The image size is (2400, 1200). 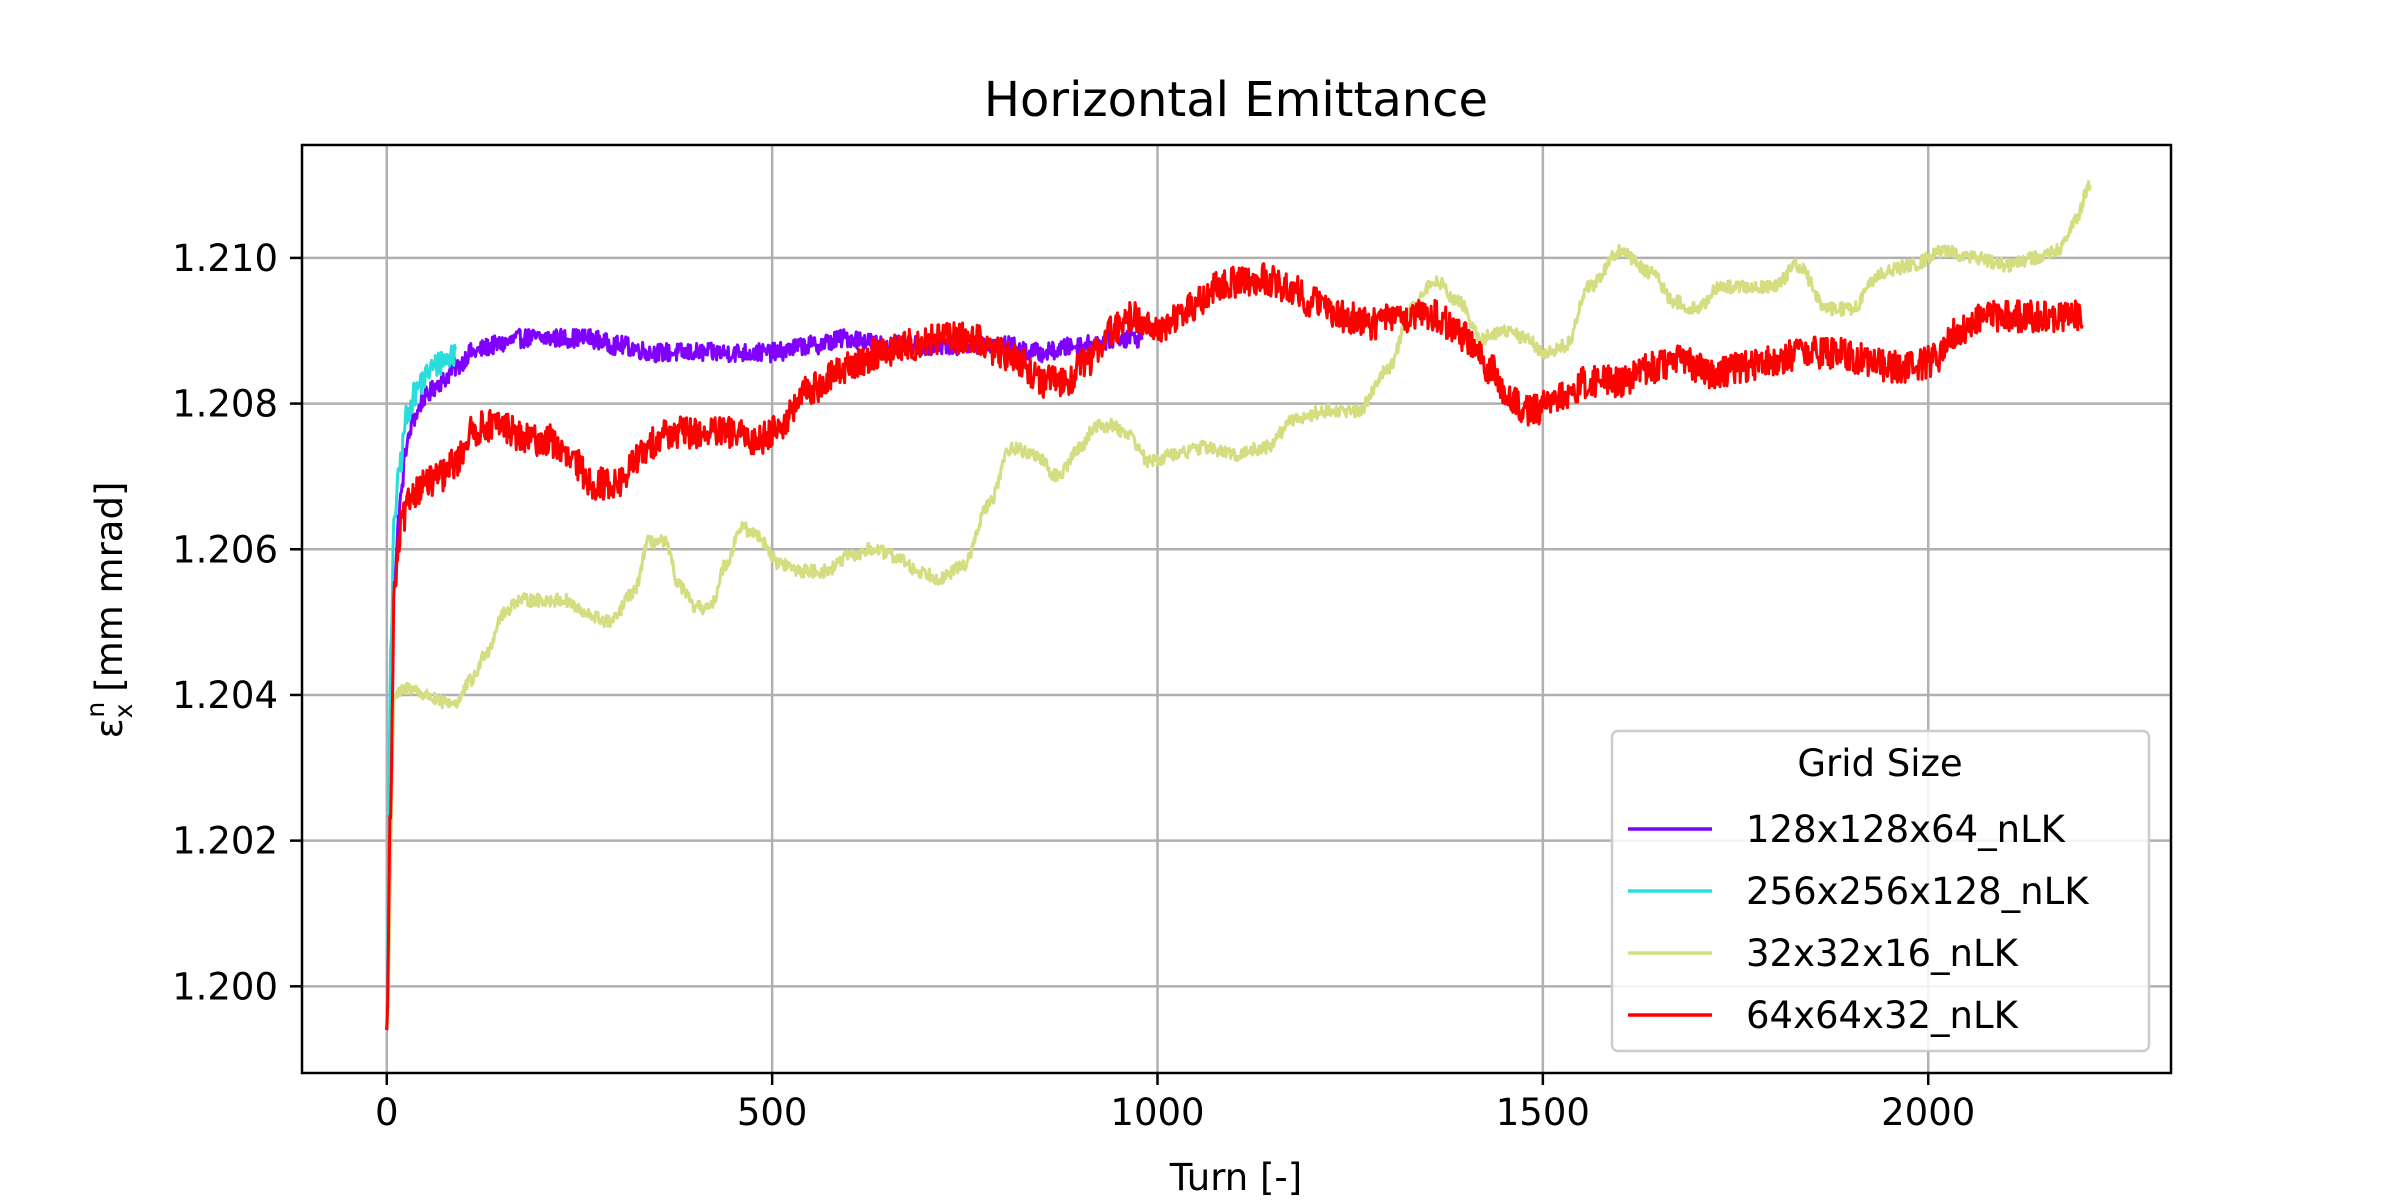 I want to click on y-tick-label: 1.204, so click(x=225, y=695).